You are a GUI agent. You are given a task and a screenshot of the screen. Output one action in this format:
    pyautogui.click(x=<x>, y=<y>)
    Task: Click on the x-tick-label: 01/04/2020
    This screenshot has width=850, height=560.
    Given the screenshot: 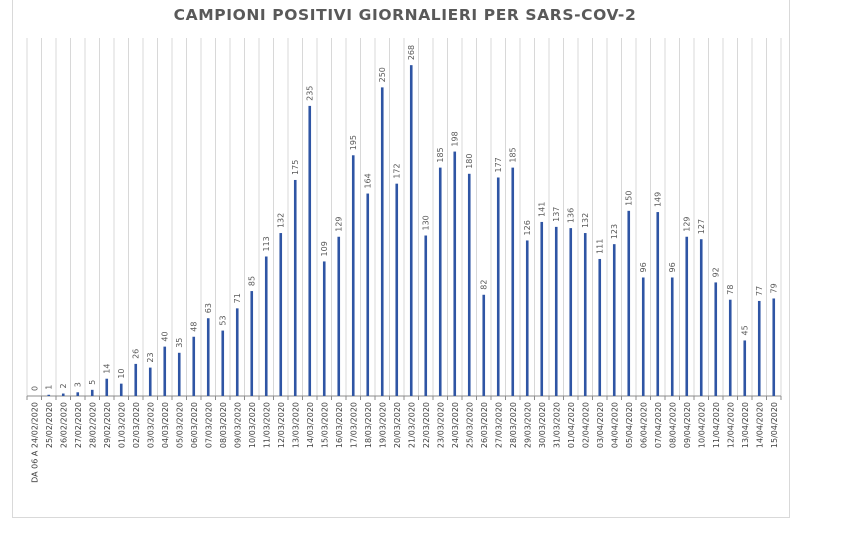 What is the action you would take?
    pyautogui.click(x=571, y=425)
    